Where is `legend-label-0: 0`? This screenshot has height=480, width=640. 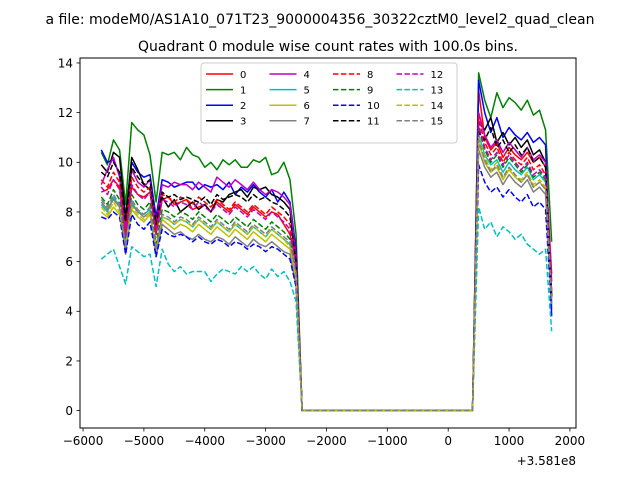 legend-label-0: 0 is located at coordinates (243, 75).